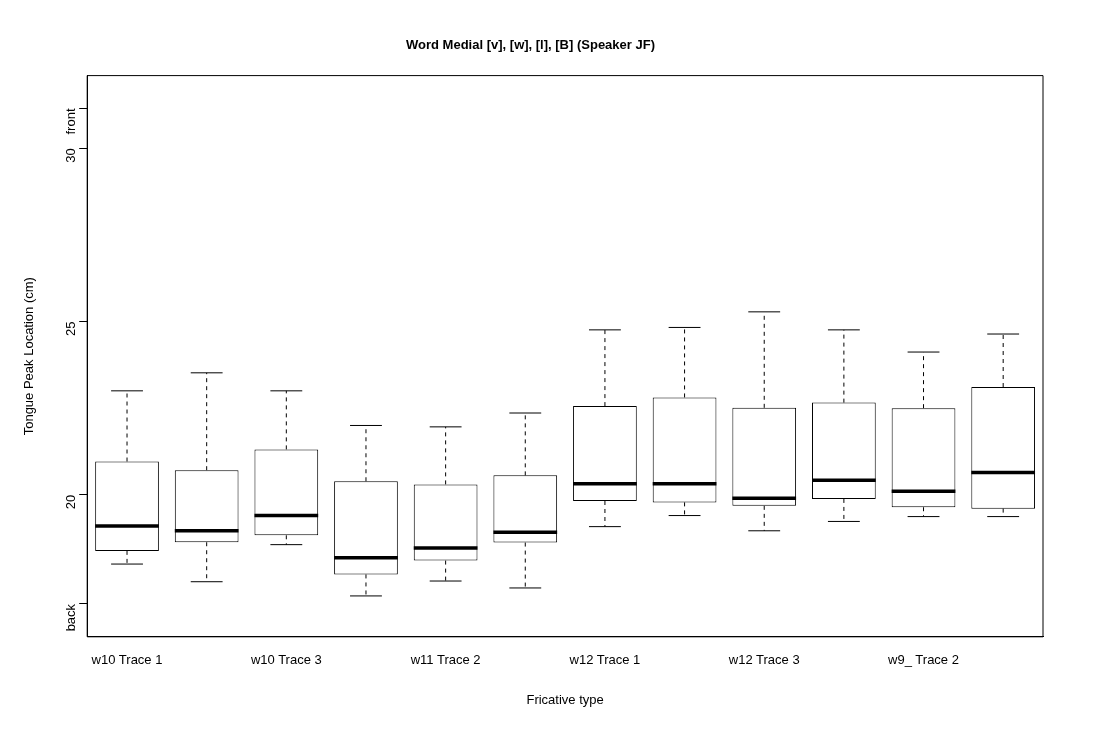  Describe the element at coordinates (70, 502) in the screenshot. I see `y-tick-label: 20` at that location.